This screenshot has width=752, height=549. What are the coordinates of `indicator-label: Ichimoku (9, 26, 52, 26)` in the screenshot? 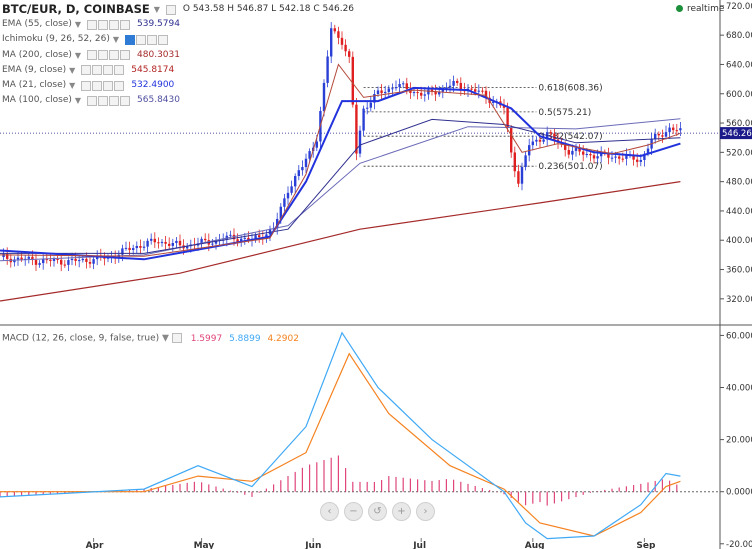 It's located at (56, 39).